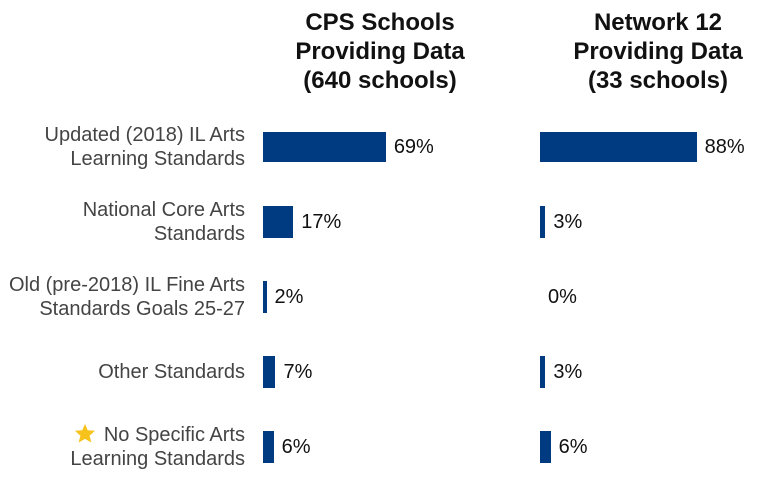 The height and width of the screenshot is (485, 765). What do you see at coordinates (84, 433) in the screenshot?
I see `star-icon` at bounding box center [84, 433].